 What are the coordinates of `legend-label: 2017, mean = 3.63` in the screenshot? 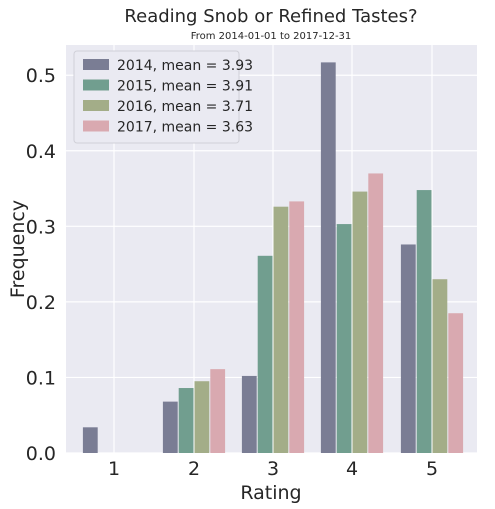 It's located at (185, 128).